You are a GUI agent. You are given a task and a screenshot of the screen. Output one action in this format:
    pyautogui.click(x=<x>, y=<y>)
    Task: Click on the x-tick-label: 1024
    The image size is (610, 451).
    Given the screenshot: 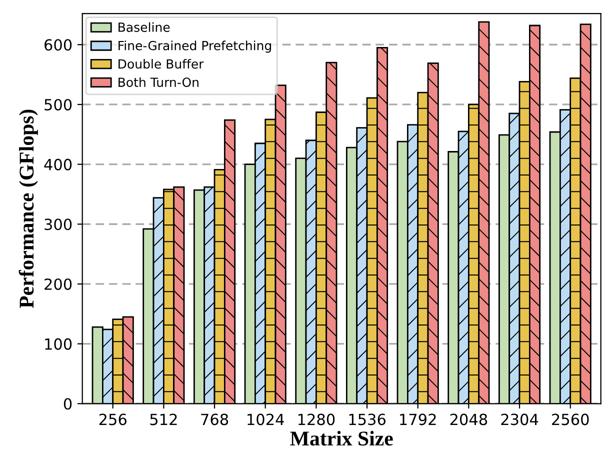 What is the action you would take?
    pyautogui.click(x=266, y=420)
    